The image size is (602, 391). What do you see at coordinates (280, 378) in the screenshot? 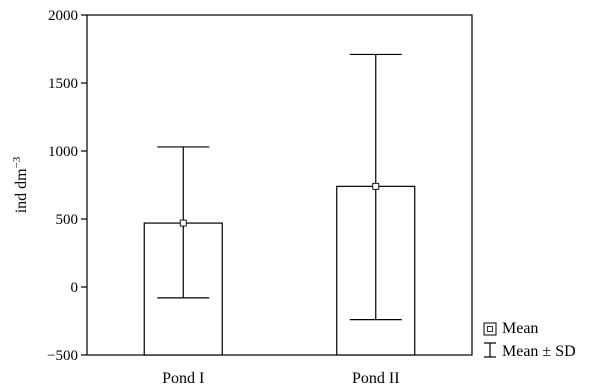
I see `x-axis: Pond I Pond II` at bounding box center [280, 378].